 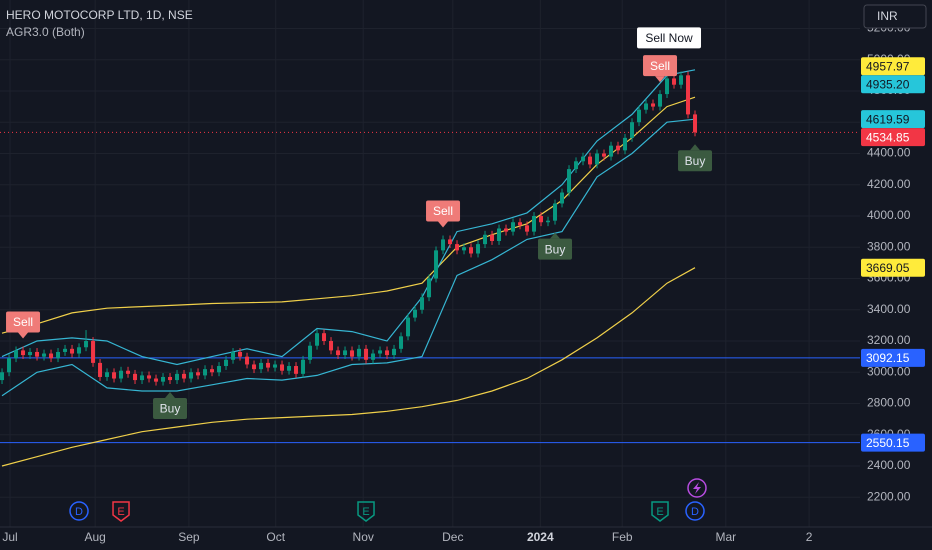 What do you see at coordinates (887, 16) in the screenshot?
I see `currency-label: INR` at bounding box center [887, 16].